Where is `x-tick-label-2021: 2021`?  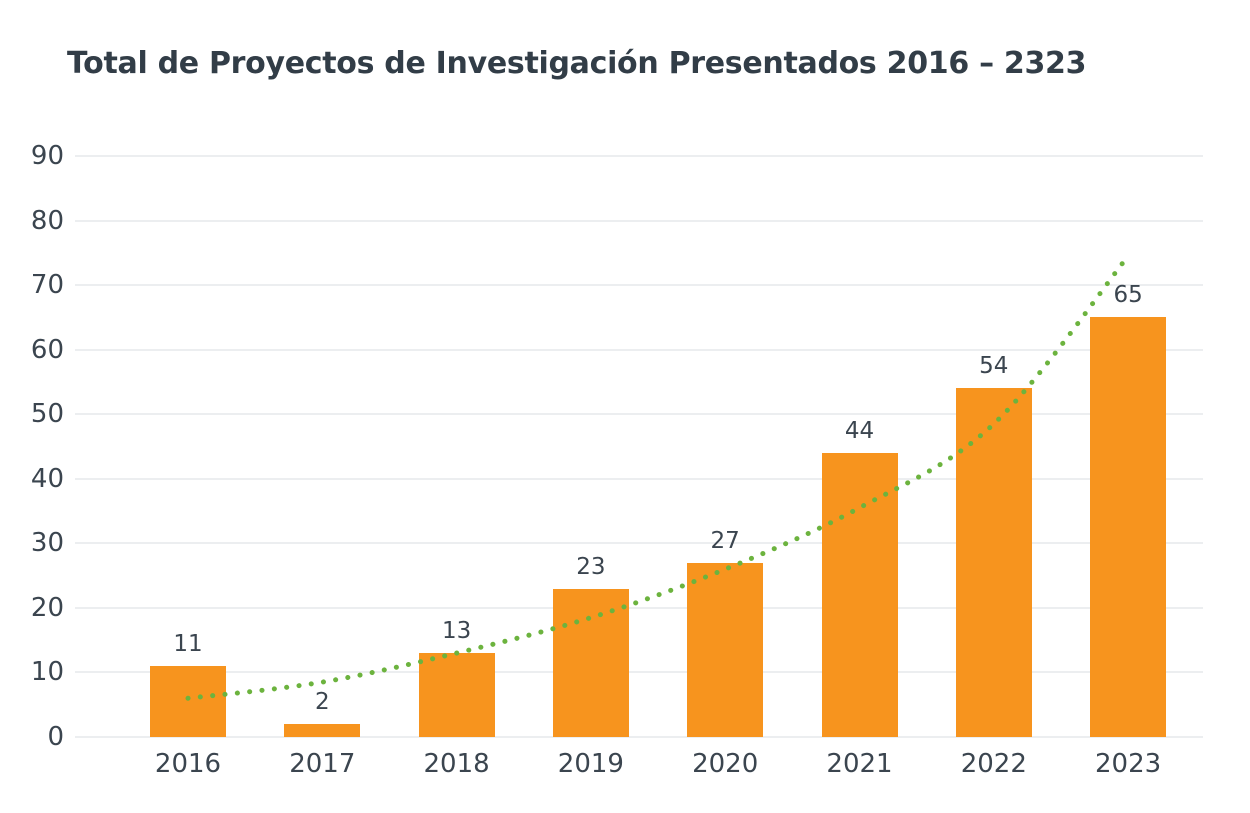 x-tick-label-2021: 2021 is located at coordinates (859, 764).